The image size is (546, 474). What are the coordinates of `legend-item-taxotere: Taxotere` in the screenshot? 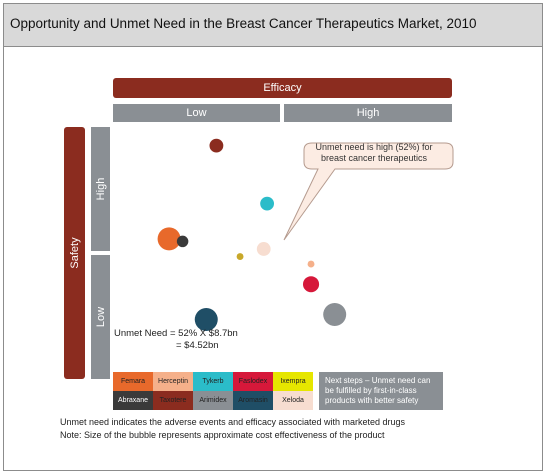 It's located at (173, 400).